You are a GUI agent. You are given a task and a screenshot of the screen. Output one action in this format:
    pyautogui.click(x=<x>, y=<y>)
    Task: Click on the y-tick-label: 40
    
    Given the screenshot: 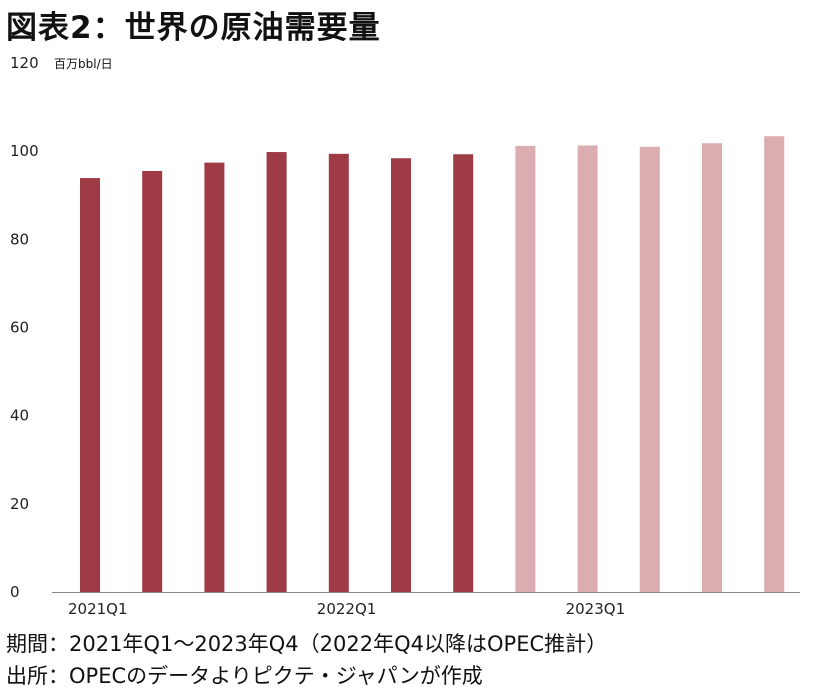 What is the action you would take?
    pyautogui.click(x=19, y=416)
    